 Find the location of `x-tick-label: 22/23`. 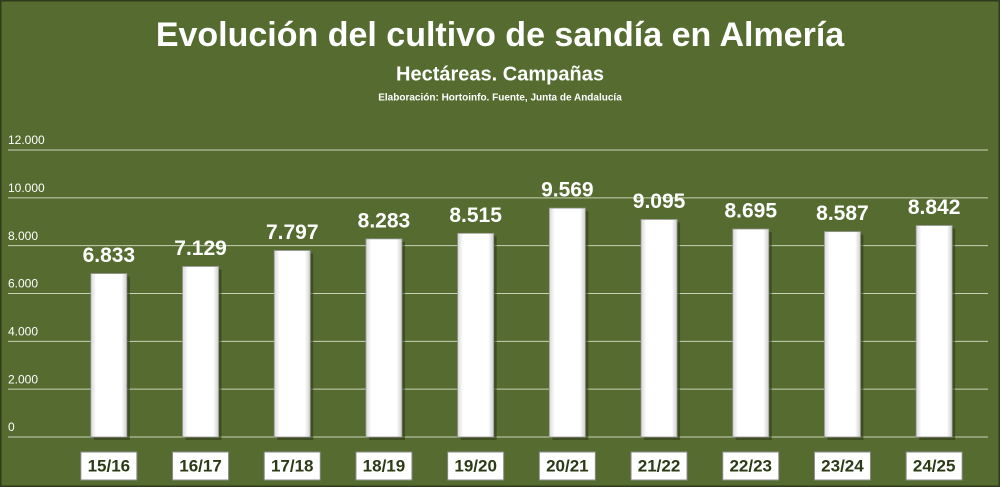

x-tick-label: 22/23 is located at coordinates (750, 465).